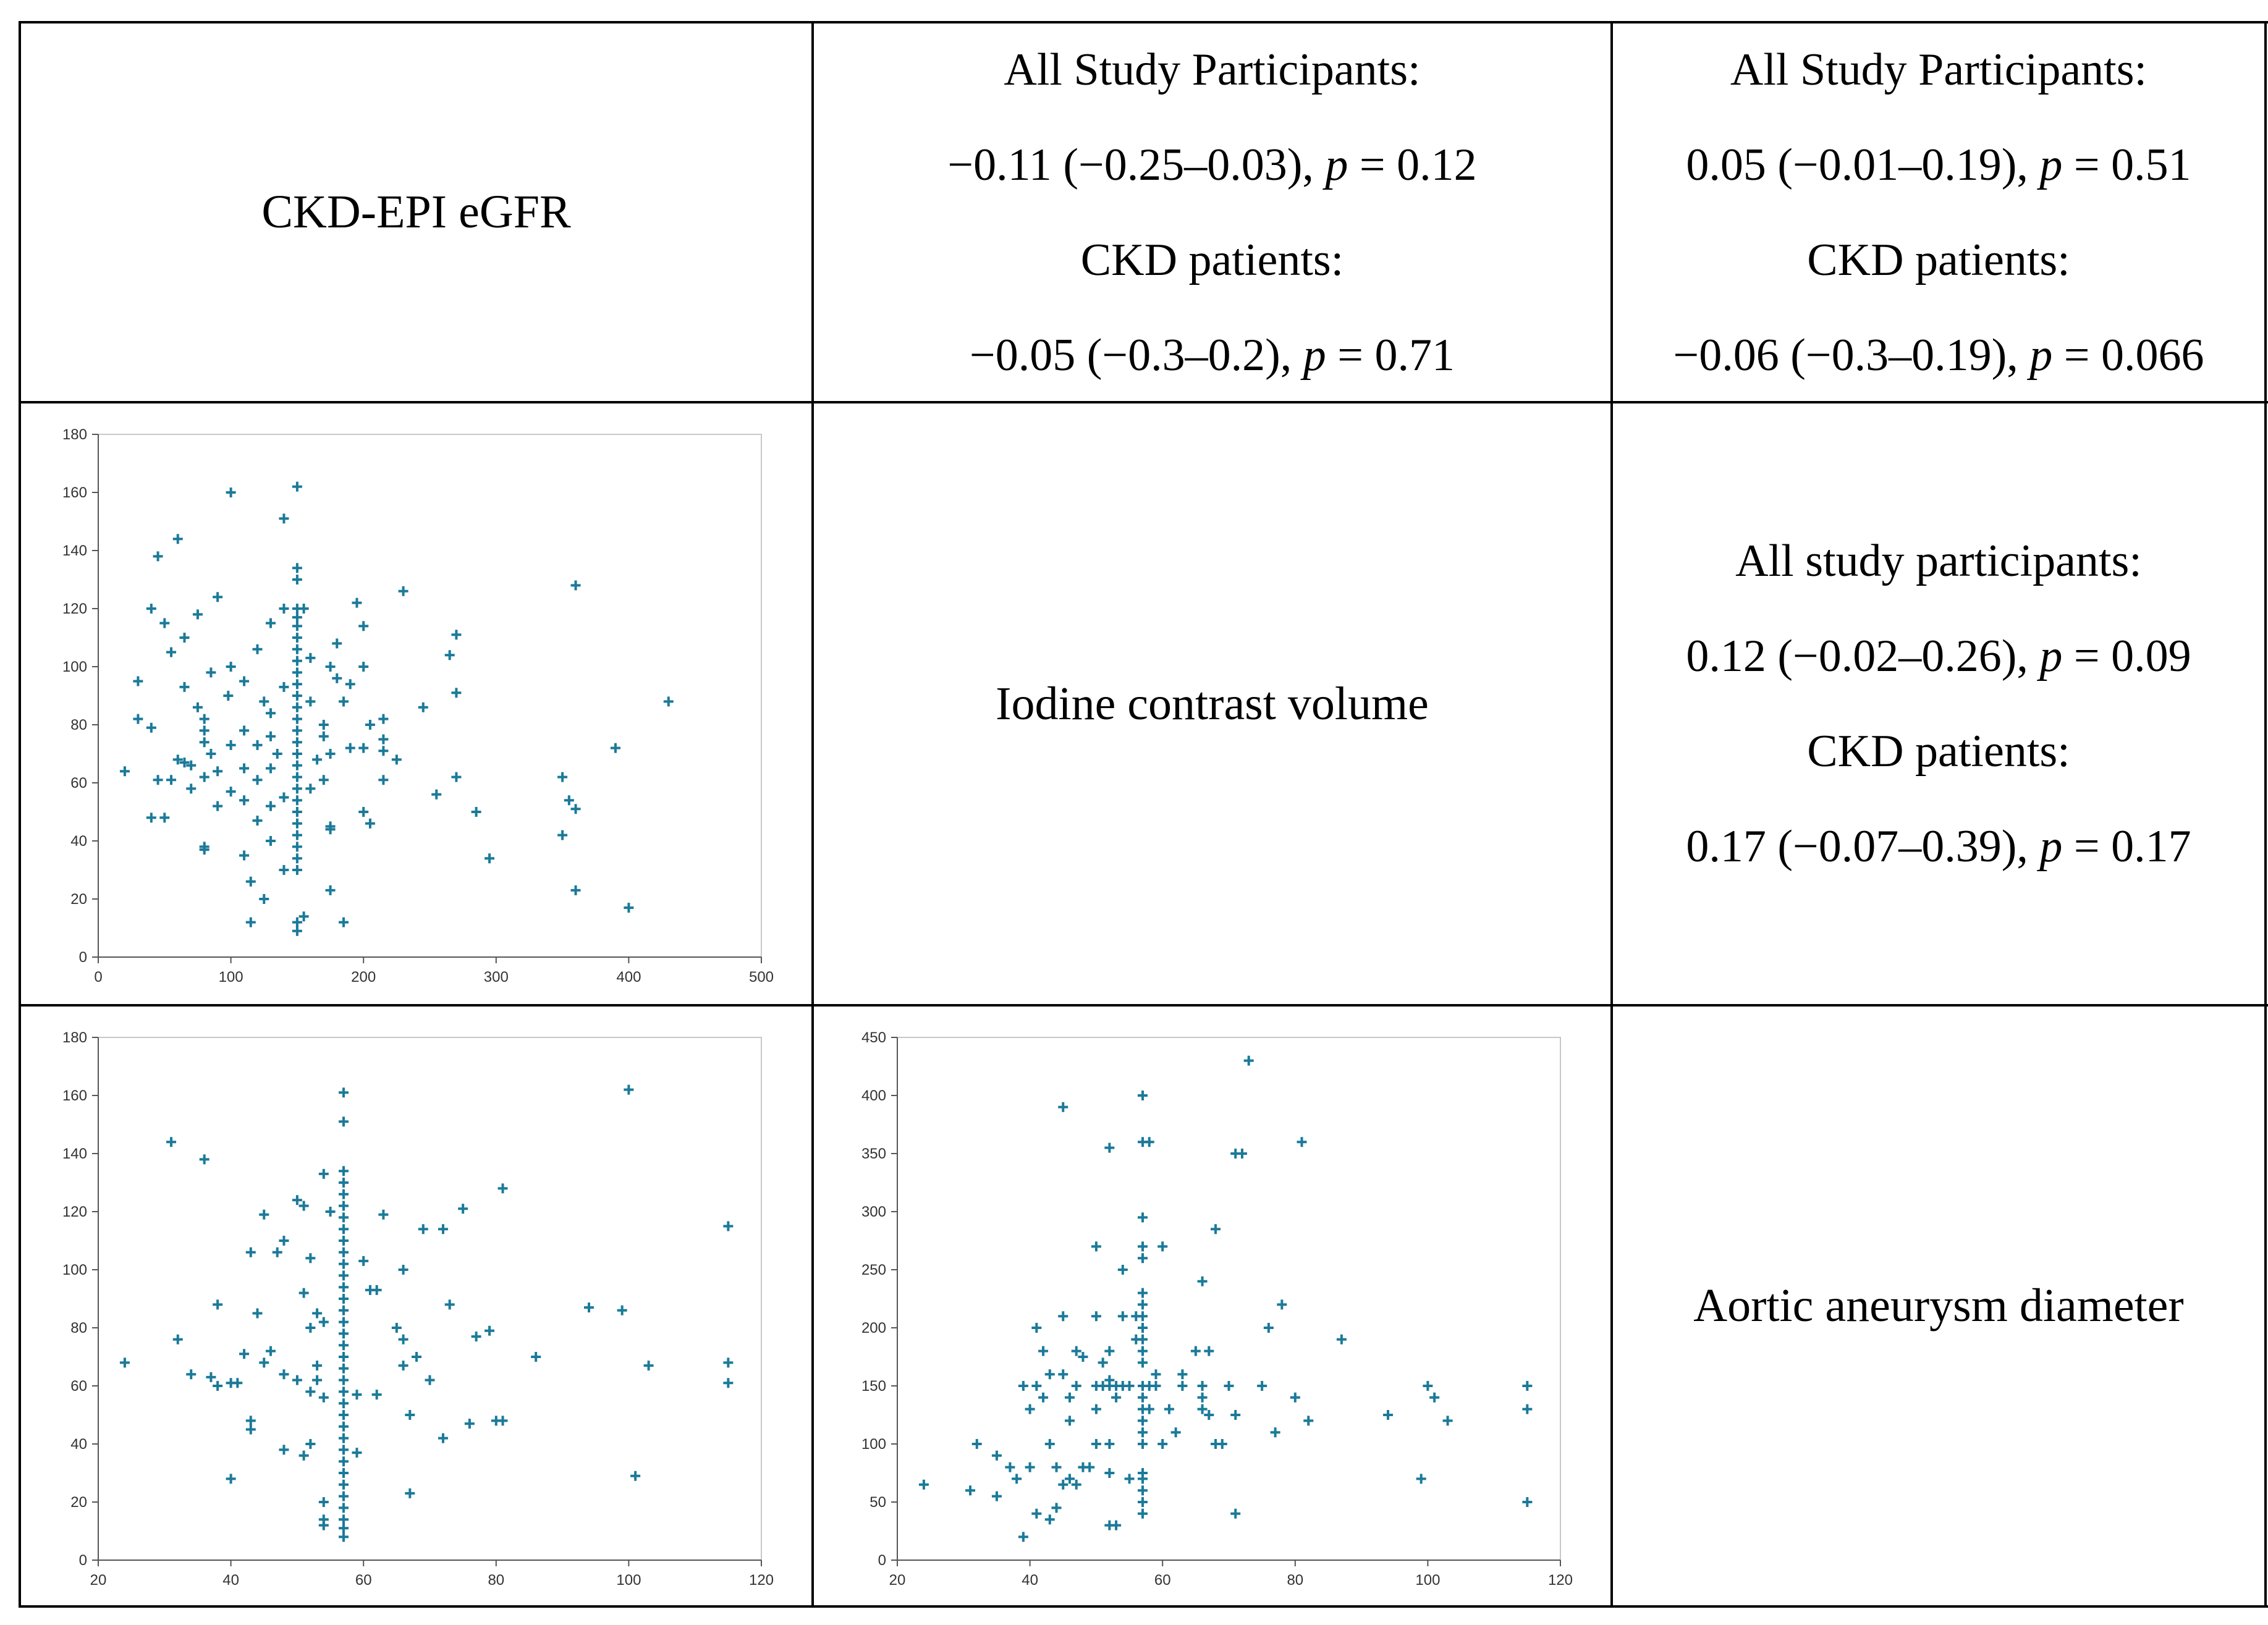 Image resolution: width=2268 pixels, height=1625 pixels. I want to click on y-tick-label: 180, so click(75, 434).